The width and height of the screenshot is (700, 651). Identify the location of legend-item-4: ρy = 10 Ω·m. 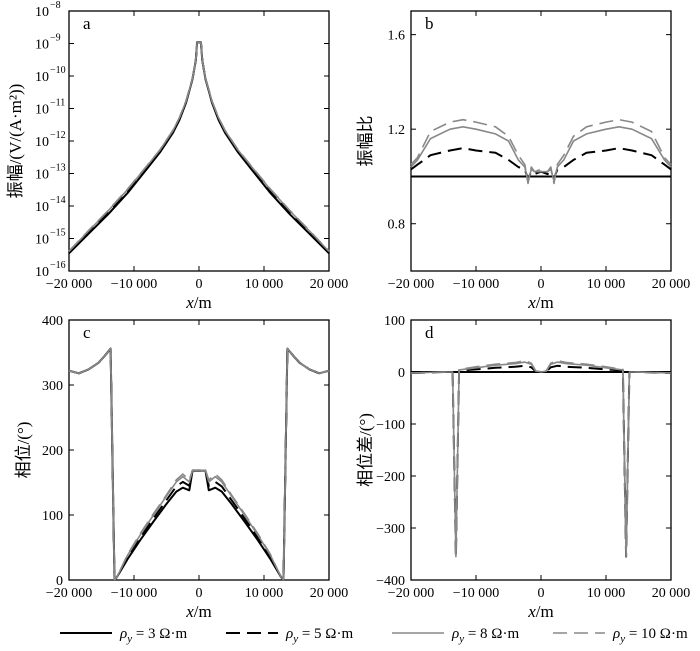
(620, 635).